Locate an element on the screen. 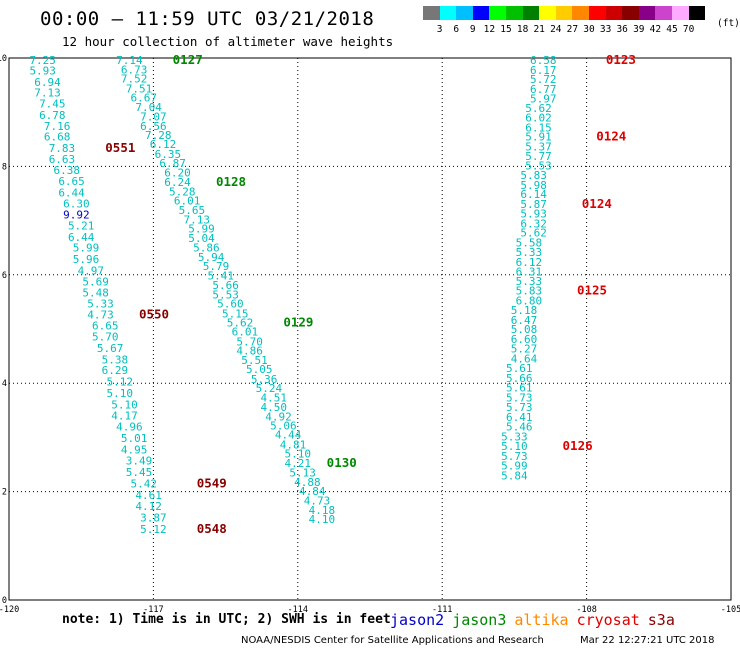 This screenshot has height=650, width=740. wave-height-value: 5.94 is located at coordinates (211, 257).